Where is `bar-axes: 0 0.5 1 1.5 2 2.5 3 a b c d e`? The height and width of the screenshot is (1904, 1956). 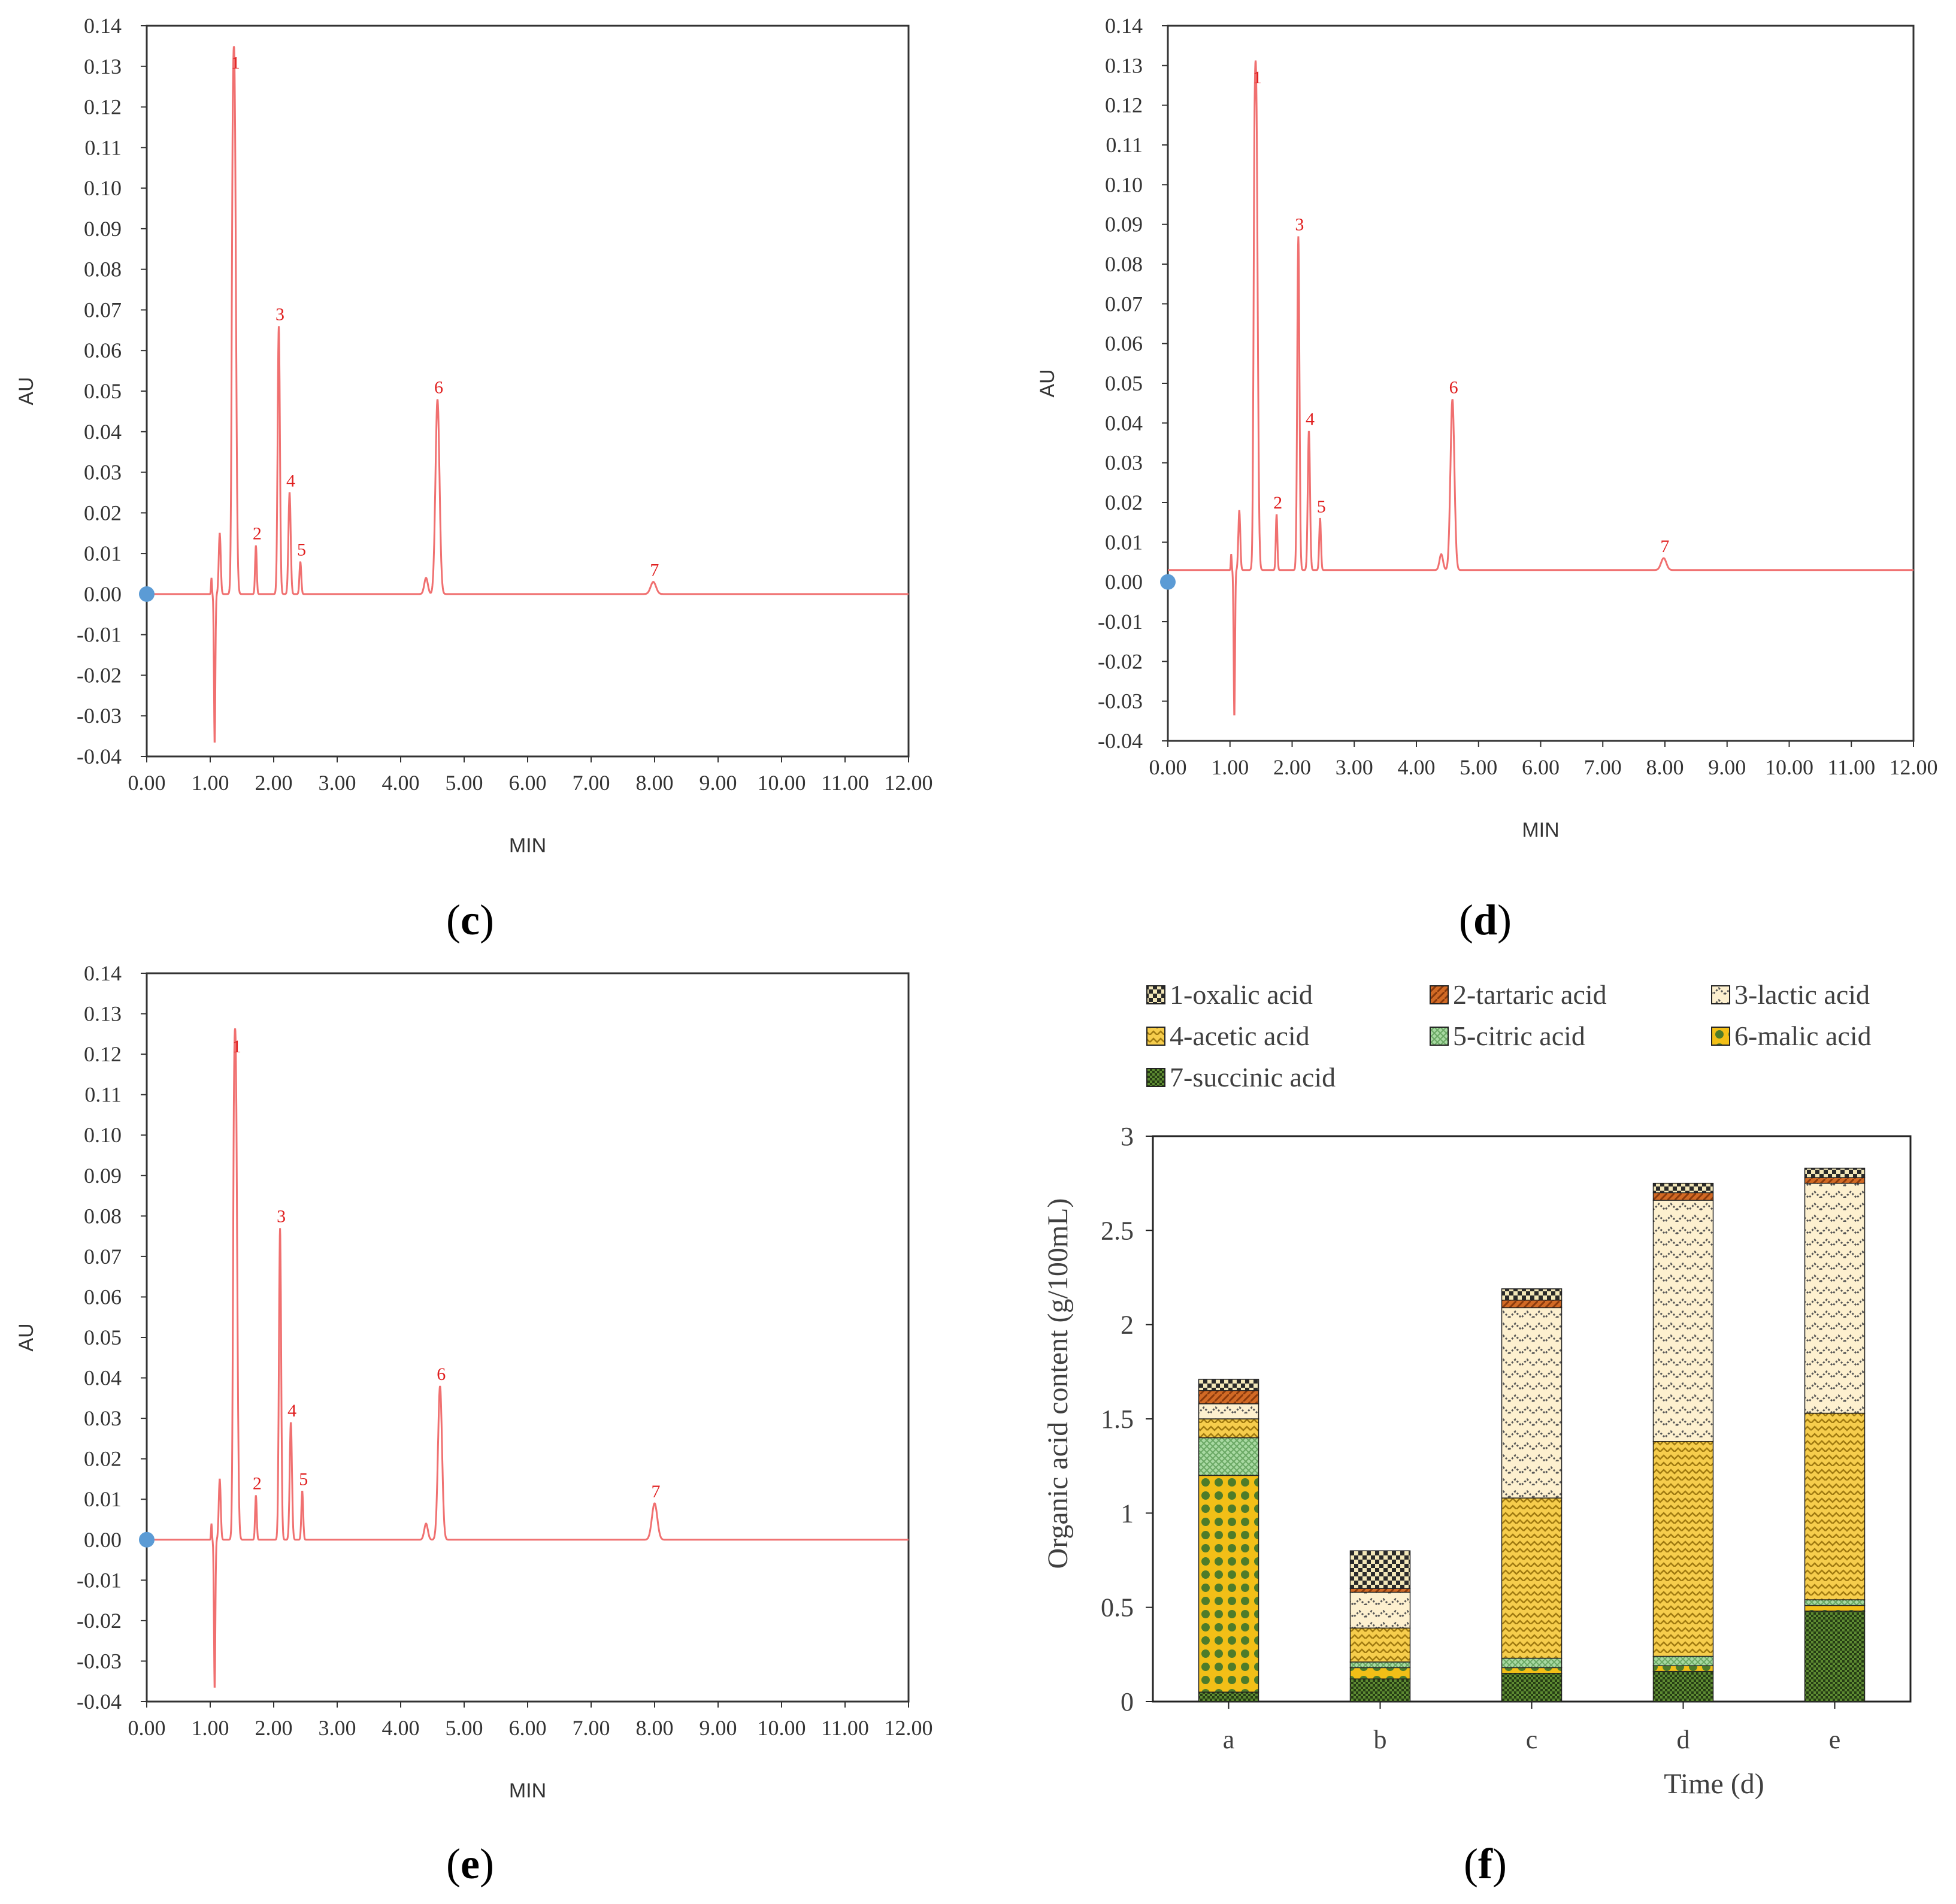 bar-axes: 0 0.5 1 1.5 2 2.5 3 a b c d e is located at coordinates (1507, 1438).